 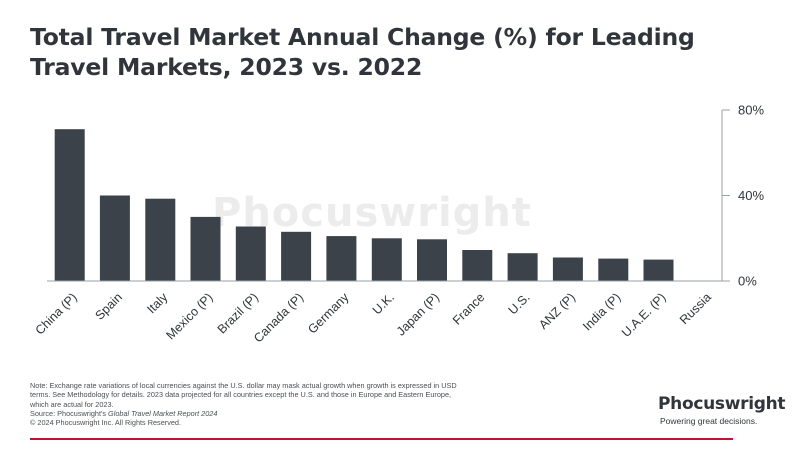 What do you see at coordinates (695, 308) in the screenshot?
I see `x-tick-label: Russia` at bounding box center [695, 308].